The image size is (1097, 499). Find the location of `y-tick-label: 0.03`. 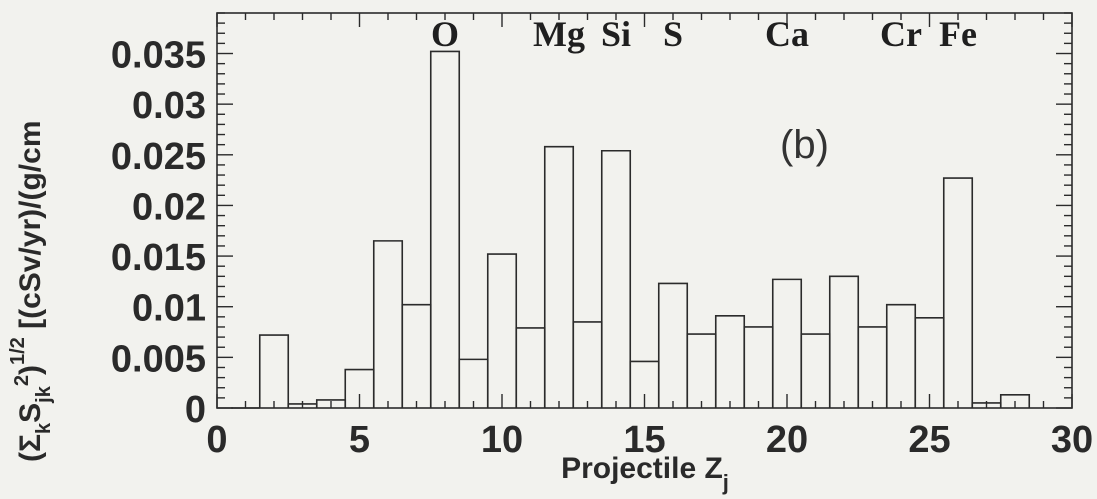

y-tick-label: 0.03 is located at coordinates (169, 106).